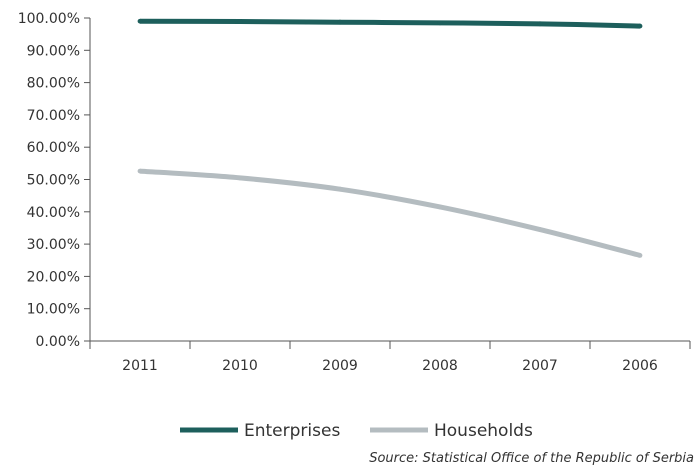  I want to click on y-tick-label: 100.00%, so click(49, 19).